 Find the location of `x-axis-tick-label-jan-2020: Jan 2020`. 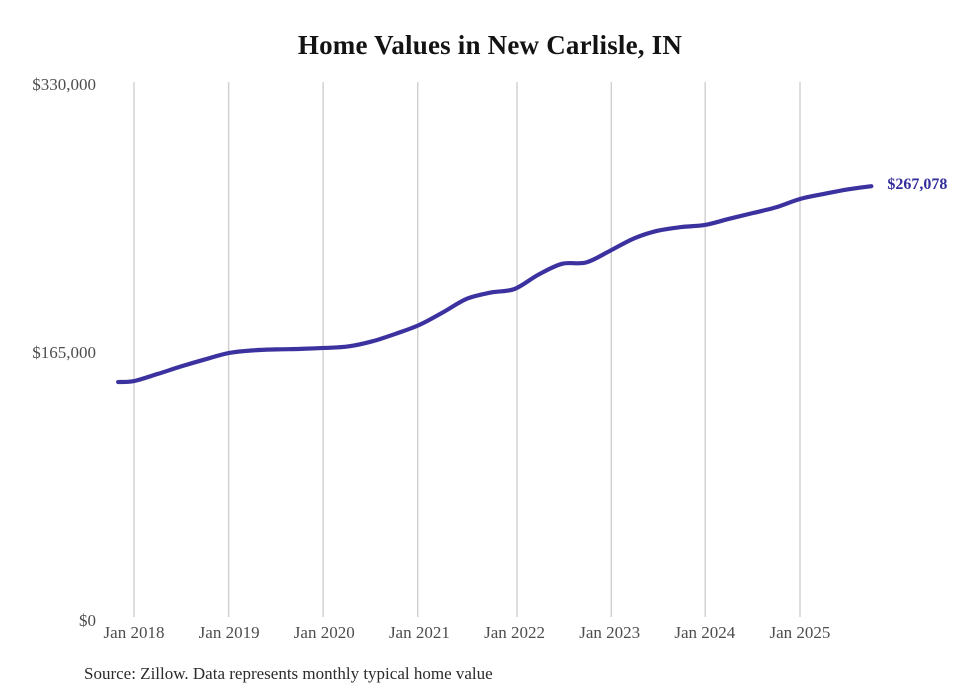

x-axis-tick-label-jan-2020: Jan 2020 is located at coordinates (324, 632).